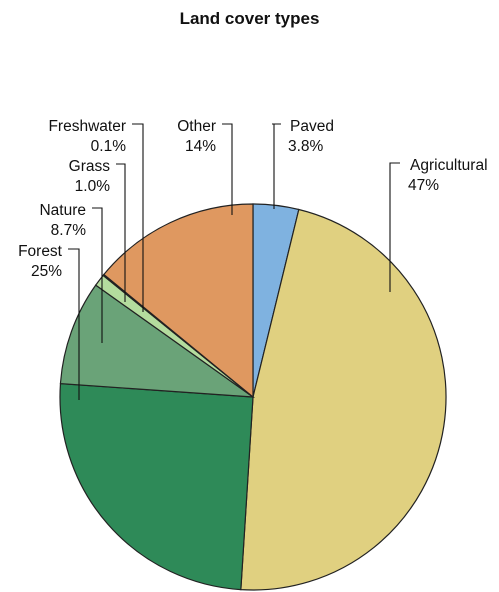  I want to click on slice-other, so click(178, 301).